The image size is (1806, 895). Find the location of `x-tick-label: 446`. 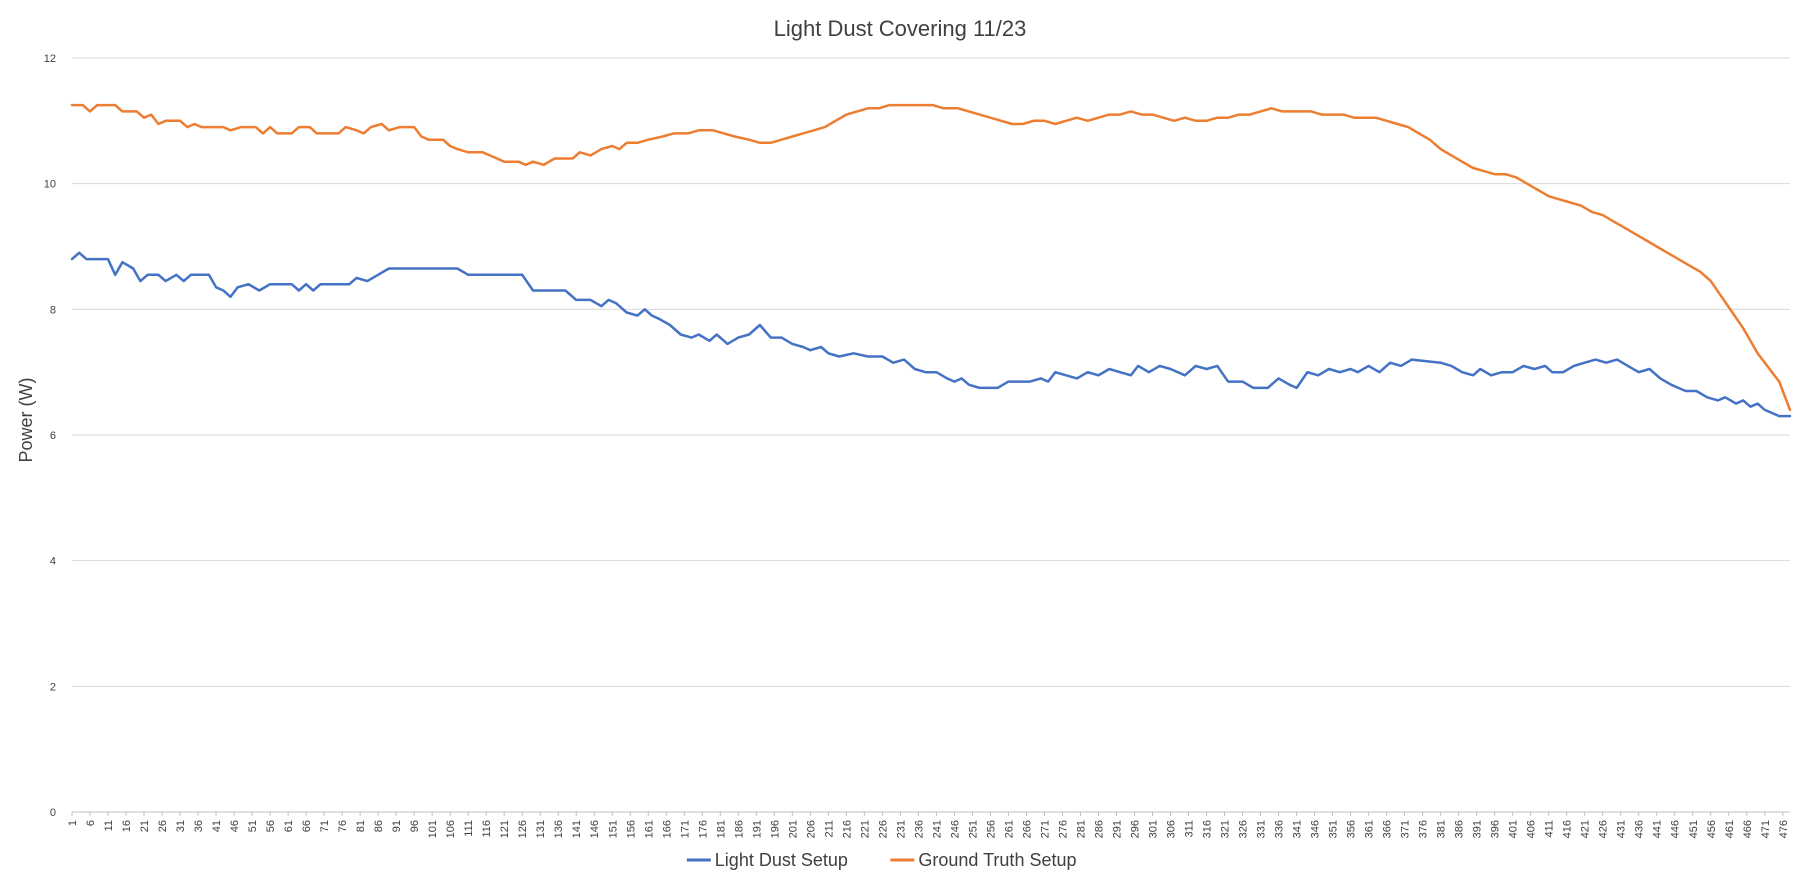

x-tick-label: 446 is located at coordinates (1676, 829).